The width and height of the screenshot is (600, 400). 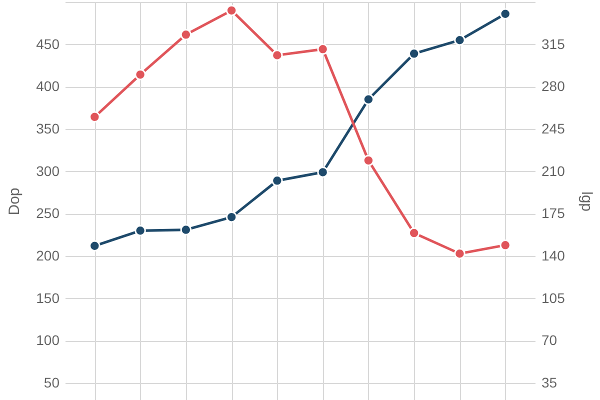 What do you see at coordinates (48, 44) in the screenshot?
I see `y-tick-label: 450` at bounding box center [48, 44].